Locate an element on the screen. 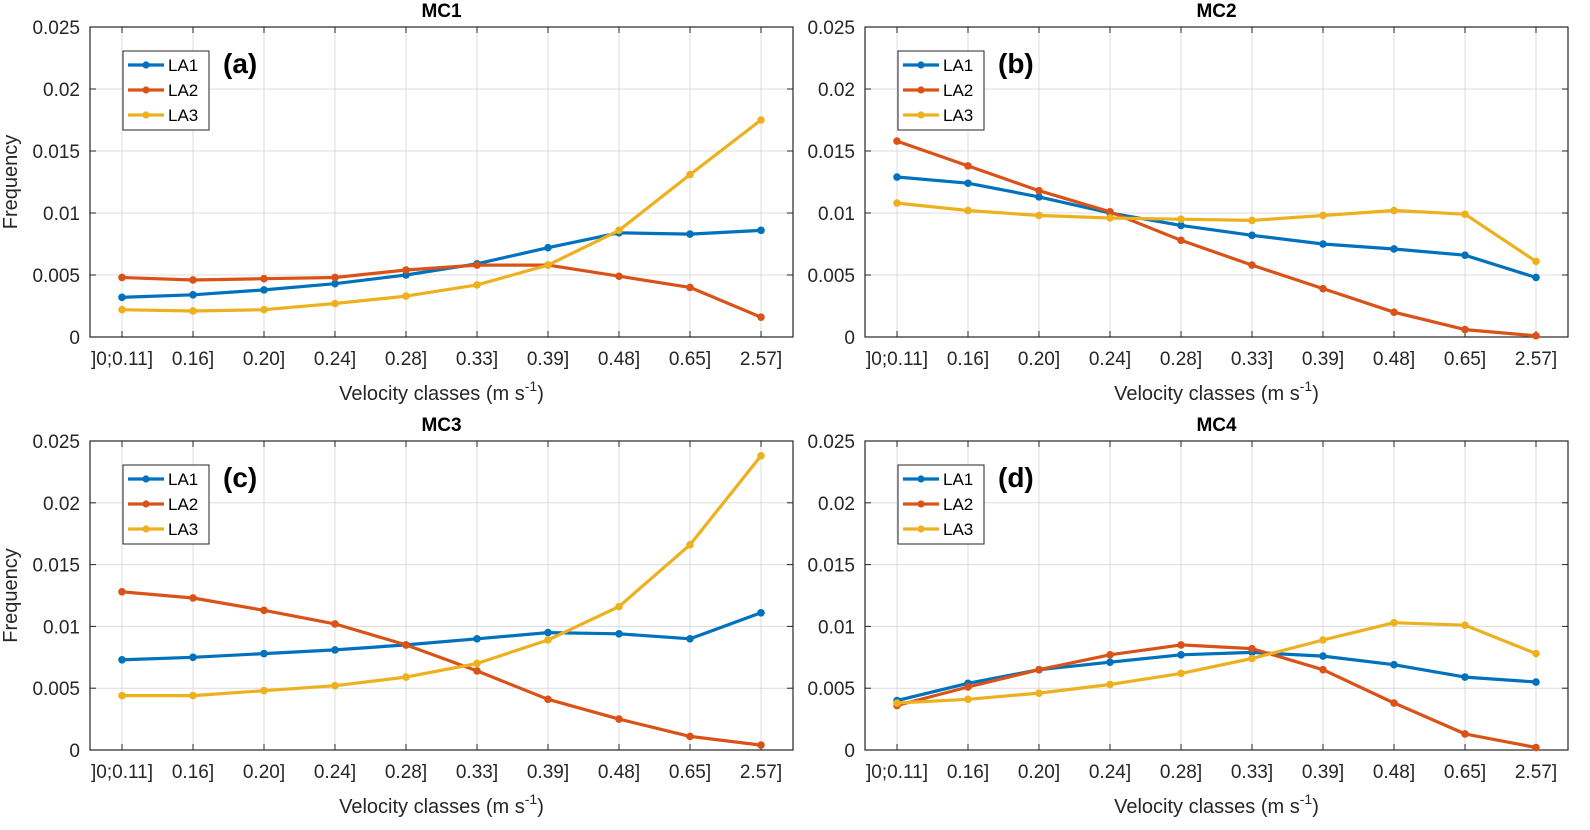  panel-label: (b) is located at coordinates (1016, 63).